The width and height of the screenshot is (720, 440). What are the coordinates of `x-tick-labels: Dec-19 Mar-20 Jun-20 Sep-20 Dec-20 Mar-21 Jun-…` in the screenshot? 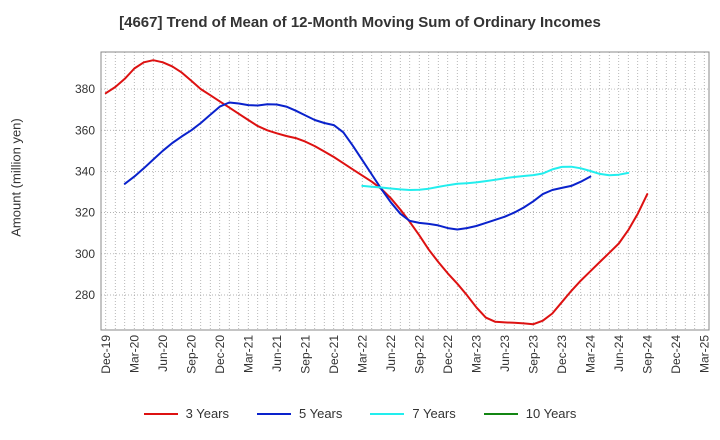 It's located at (405, 354).